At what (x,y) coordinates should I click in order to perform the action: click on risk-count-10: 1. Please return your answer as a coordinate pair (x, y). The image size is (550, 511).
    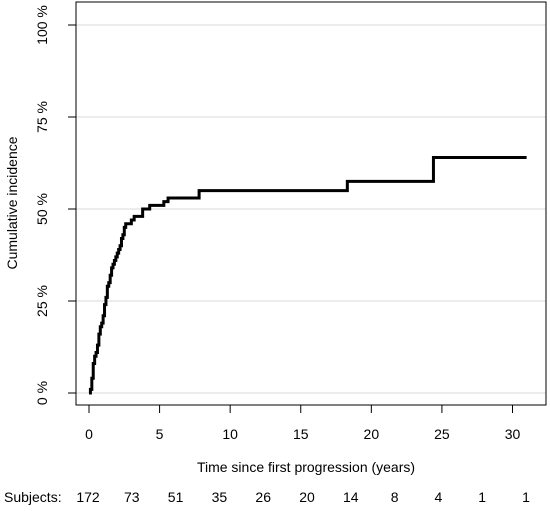
    Looking at the image, I should click on (526, 497).